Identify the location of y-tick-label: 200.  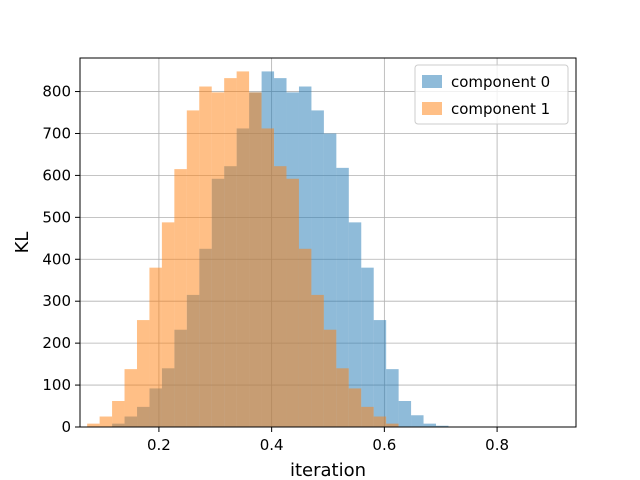
(56, 343).